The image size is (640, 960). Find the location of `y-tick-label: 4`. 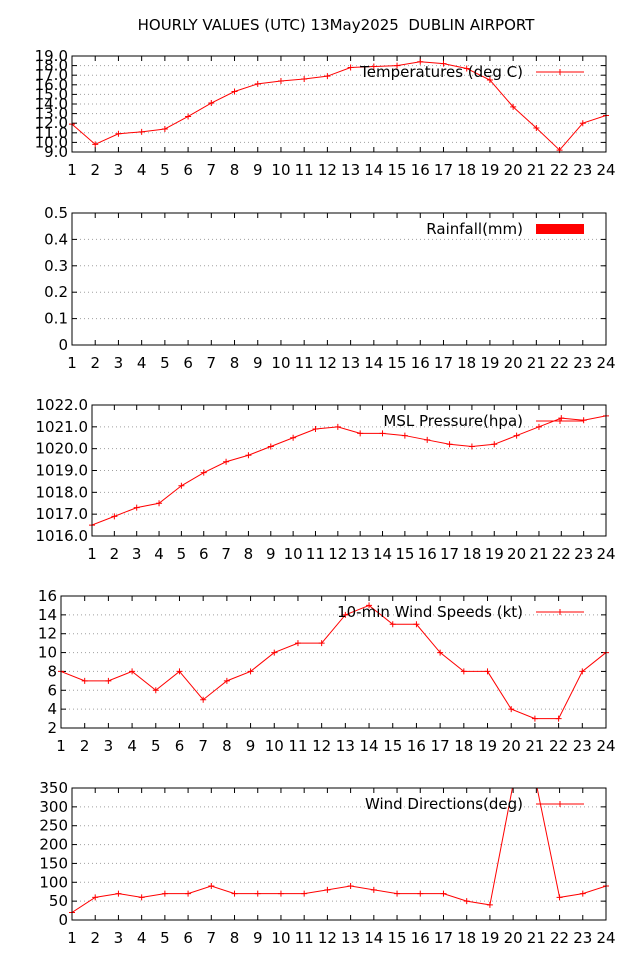

y-tick-label: 4 is located at coordinates (52, 709).